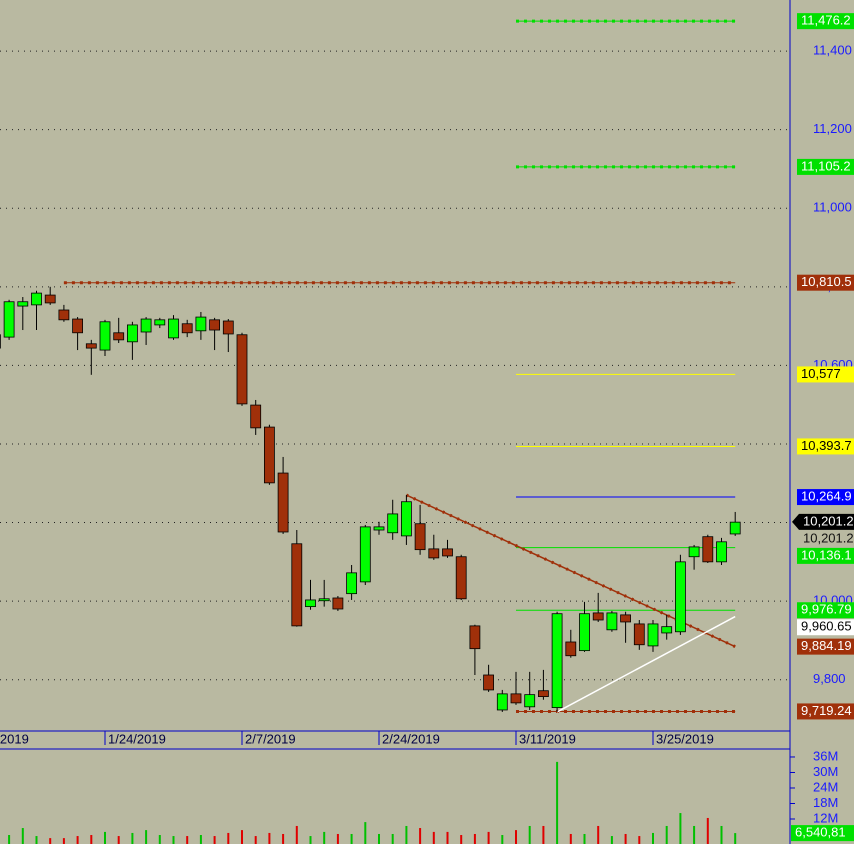 The height and width of the screenshot is (844, 854). Describe the element at coordinates (829, 678) in the screenshot. I see `y-tick-label: 9,800` at that location.